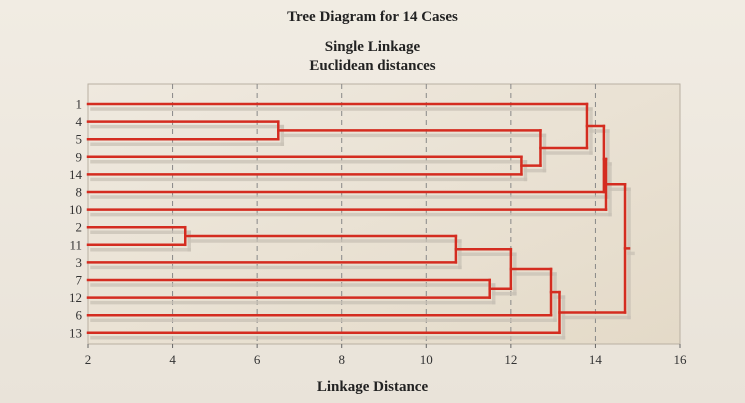  I want to click on leaf-label-11: 11, so click(75, 244).